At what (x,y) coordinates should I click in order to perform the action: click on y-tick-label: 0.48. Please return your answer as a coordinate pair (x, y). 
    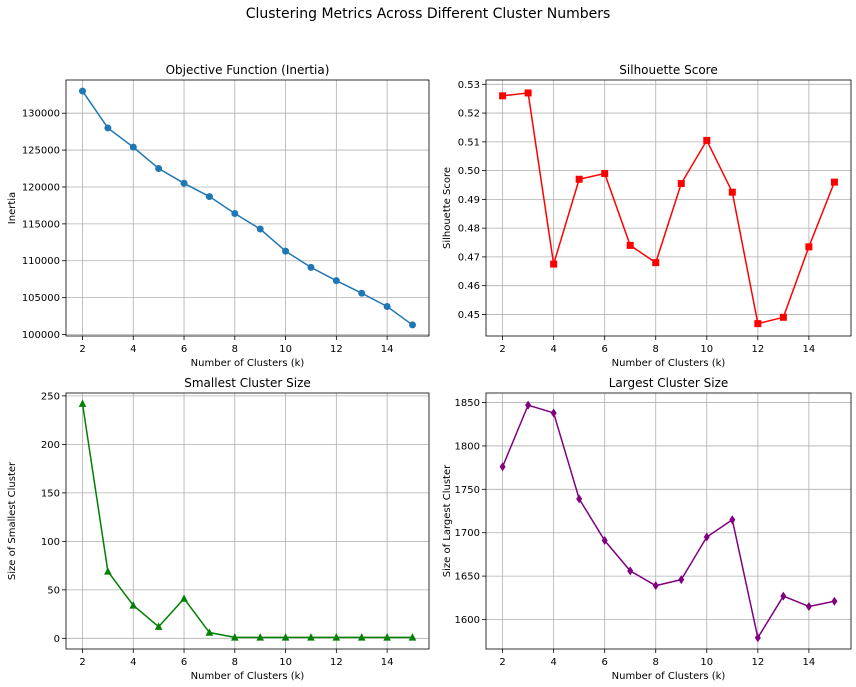
    Looking at the image, I should click on (469, 229).